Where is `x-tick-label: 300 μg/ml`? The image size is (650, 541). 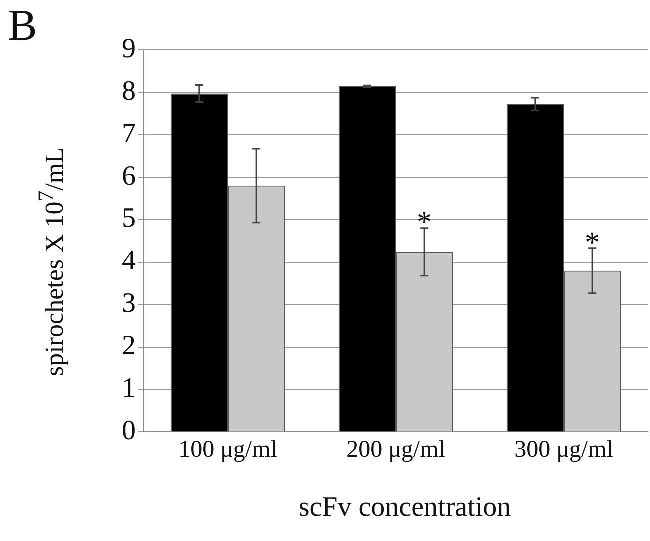 x-tick-label: 300 μg/ml is located at coordinates (564, 449).